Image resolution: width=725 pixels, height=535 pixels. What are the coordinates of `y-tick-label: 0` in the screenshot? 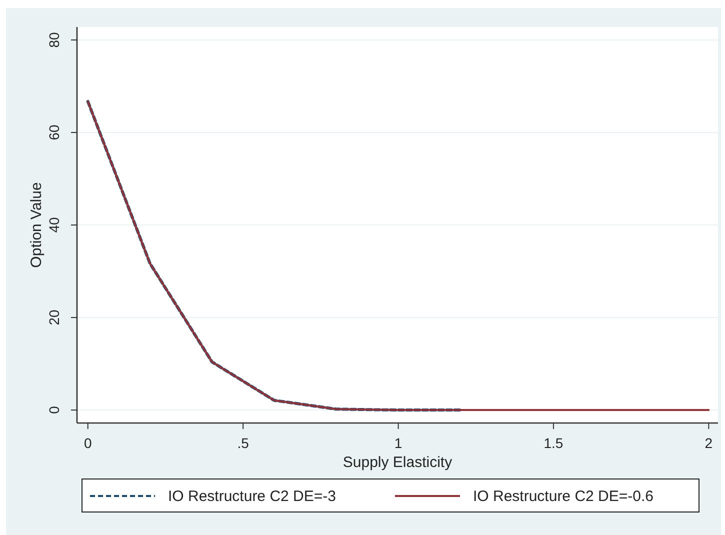 It's located at (54, 410).